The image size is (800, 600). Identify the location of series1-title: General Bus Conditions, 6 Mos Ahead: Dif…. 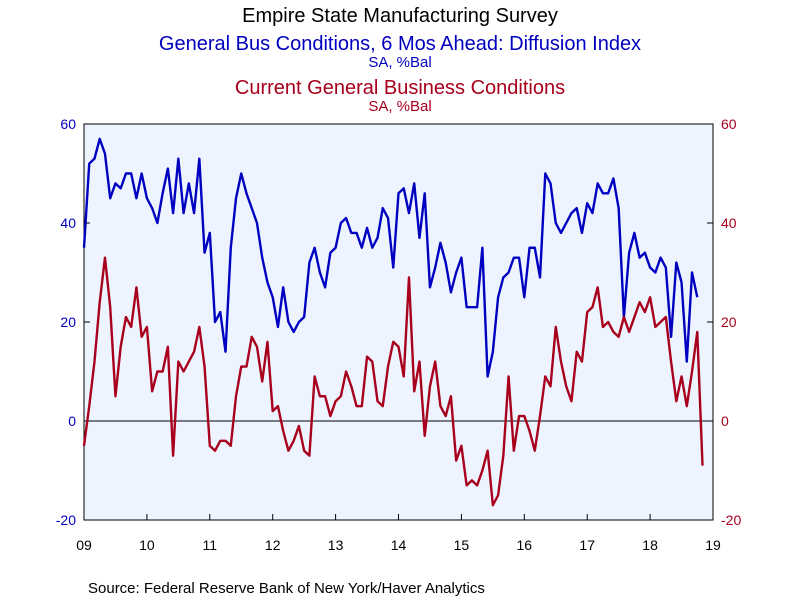
(400, 44).